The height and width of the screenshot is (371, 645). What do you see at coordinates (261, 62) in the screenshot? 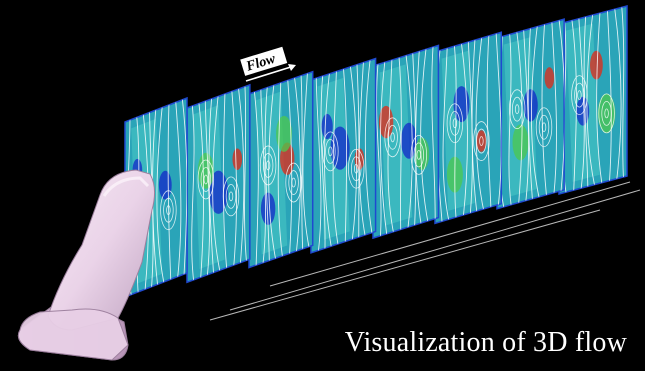
I see `flow-label: Flow` at bounding box center [261, 62].